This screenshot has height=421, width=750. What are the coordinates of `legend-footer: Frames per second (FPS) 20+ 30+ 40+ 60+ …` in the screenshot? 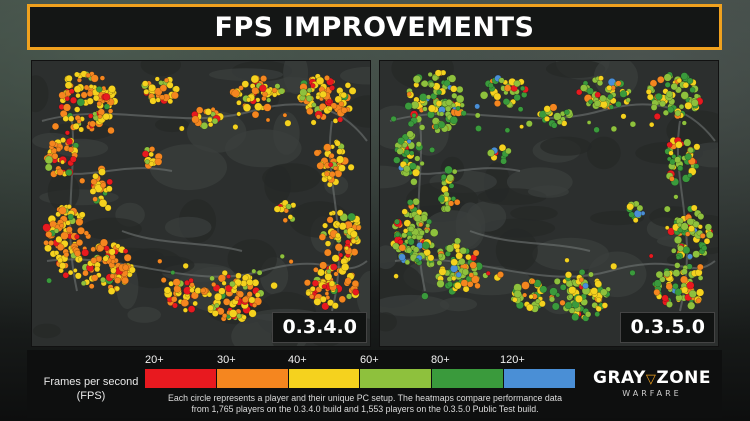 It's located at (374, 384).